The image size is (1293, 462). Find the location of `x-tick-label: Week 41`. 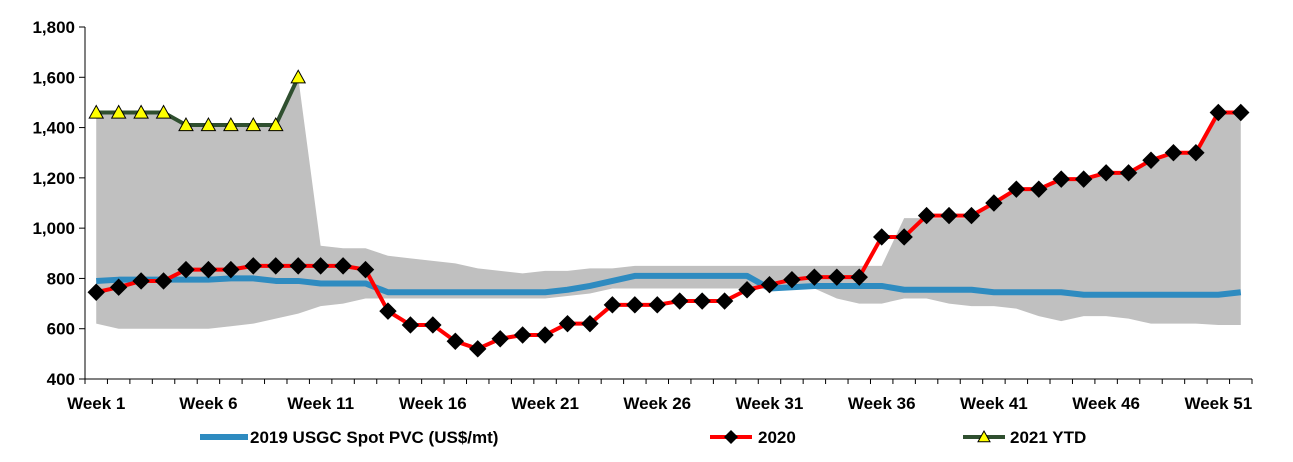

x-tick-label: Week 41 is located at coordinates (994, 403).